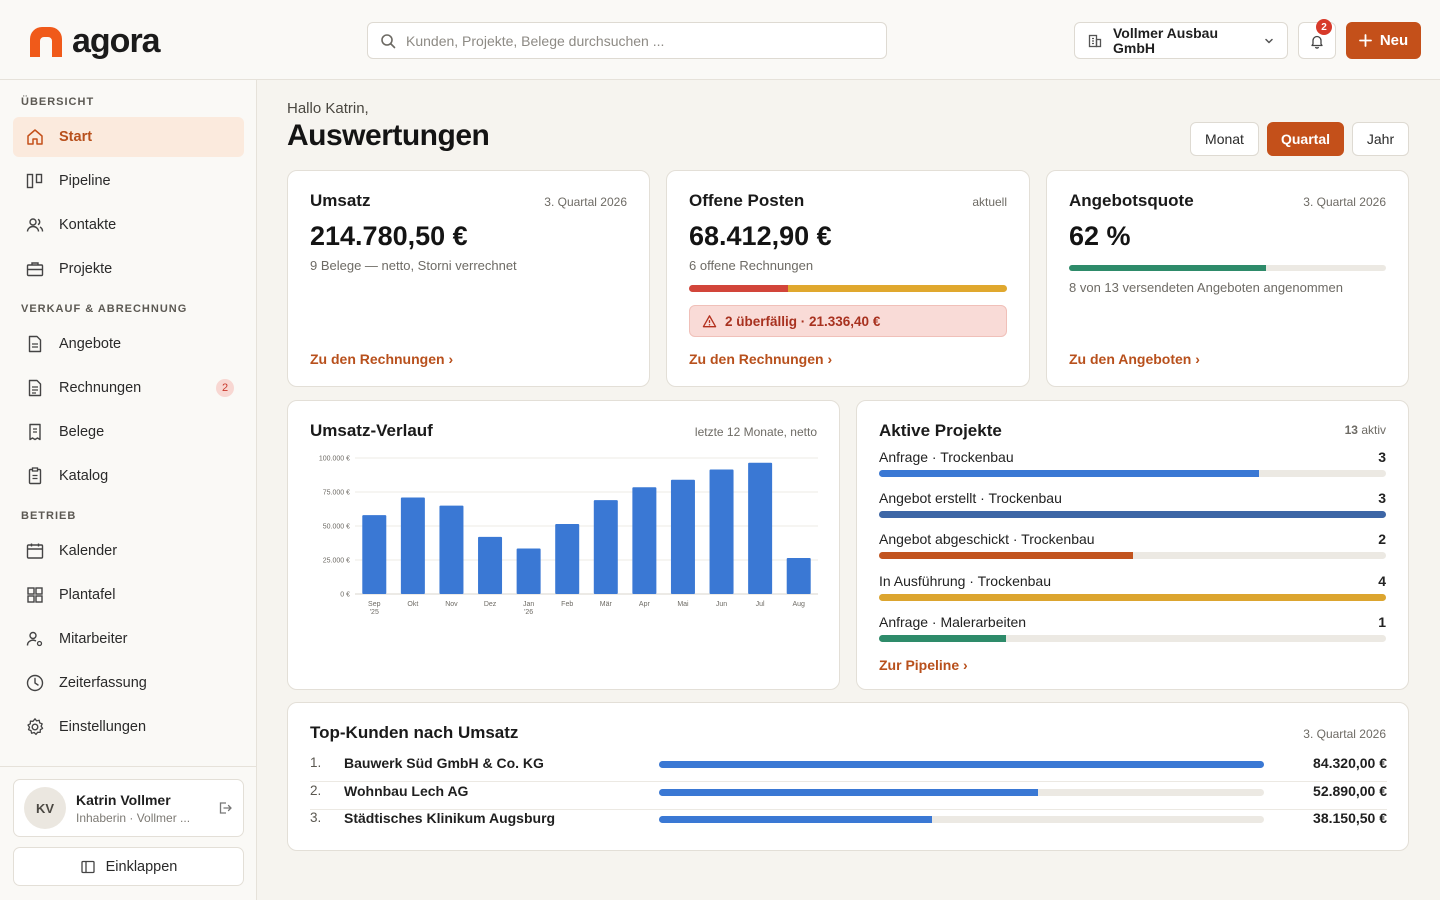  What do you see at coordinates (128, 432) in the screenshot?
I see `sidebar-item-belege: Belege` at bounding box center [128, 432].